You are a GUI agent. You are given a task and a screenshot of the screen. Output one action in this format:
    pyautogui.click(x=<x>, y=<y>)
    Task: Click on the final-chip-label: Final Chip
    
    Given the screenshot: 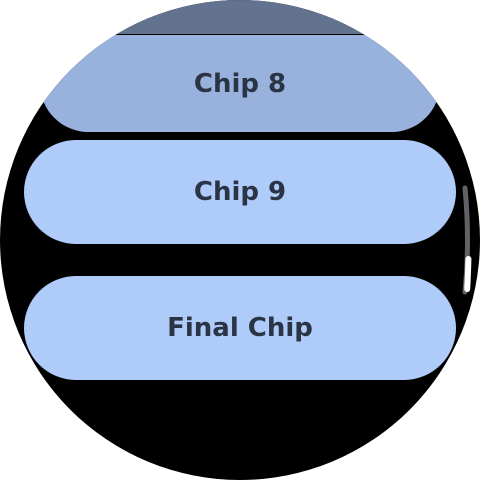 What is the action you would take?
    pyautogui.click(x=240, y=328)
    